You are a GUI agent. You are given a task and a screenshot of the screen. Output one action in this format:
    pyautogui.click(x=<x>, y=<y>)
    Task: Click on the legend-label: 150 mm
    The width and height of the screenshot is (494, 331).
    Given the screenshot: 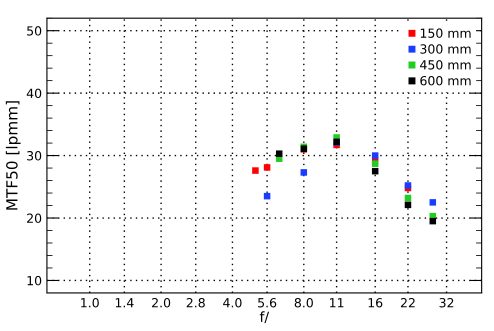 What is the action you would take?
    pyautogui.click(x=445, y=33)
    